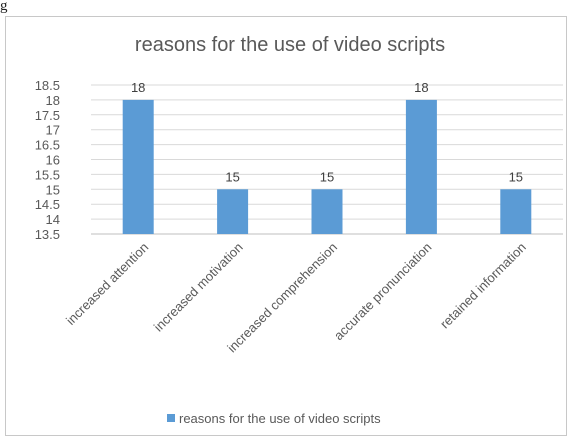 The height and width of the screenshot is (441, 572). I want to click on legend: reasons for the use of video scripts, so click(274, 418).